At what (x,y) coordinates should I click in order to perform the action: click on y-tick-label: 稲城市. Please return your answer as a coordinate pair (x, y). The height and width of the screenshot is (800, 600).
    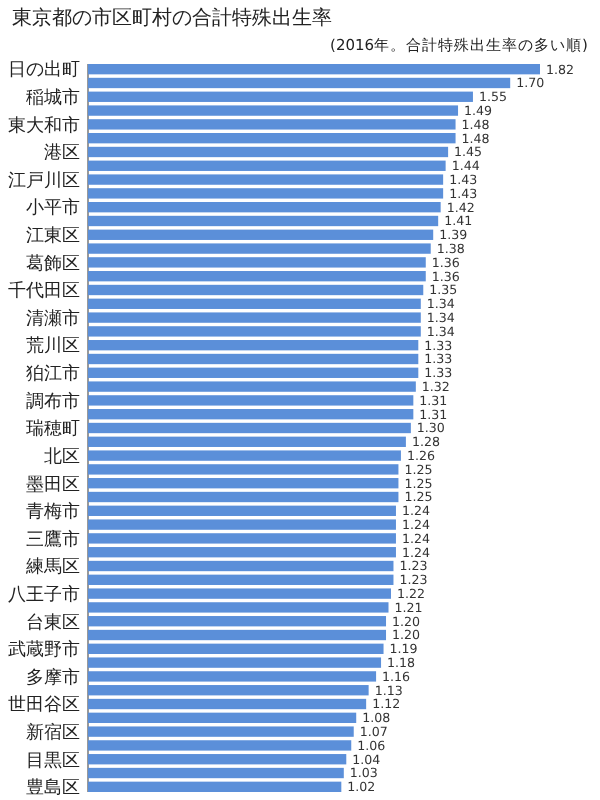
    Looking at the image, I should click on (53, 98).